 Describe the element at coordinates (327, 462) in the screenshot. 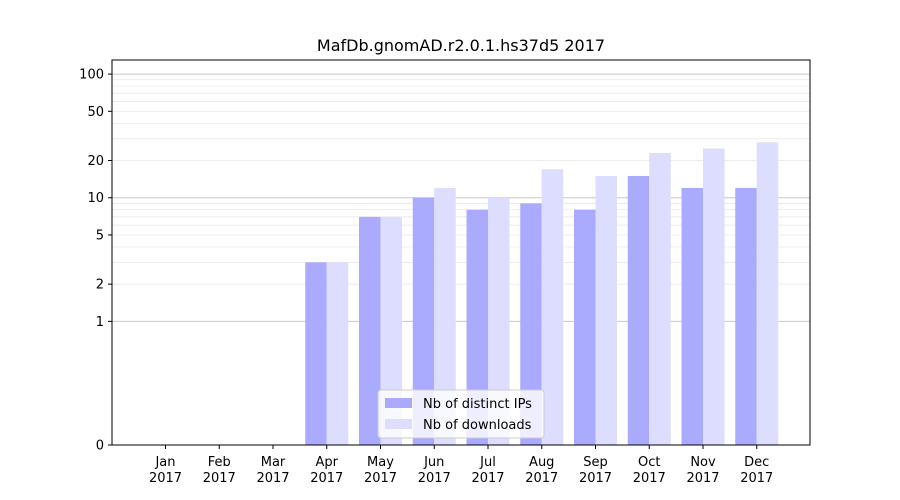

I see `x-tick-label-month: Apr` at that location.